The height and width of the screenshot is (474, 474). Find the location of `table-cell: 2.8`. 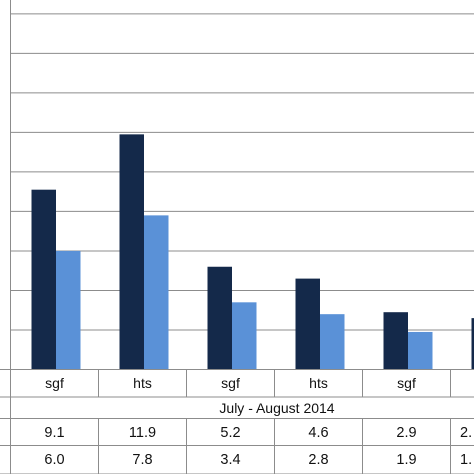

table-cell: 2.8 is located at coordinates (318, 460).